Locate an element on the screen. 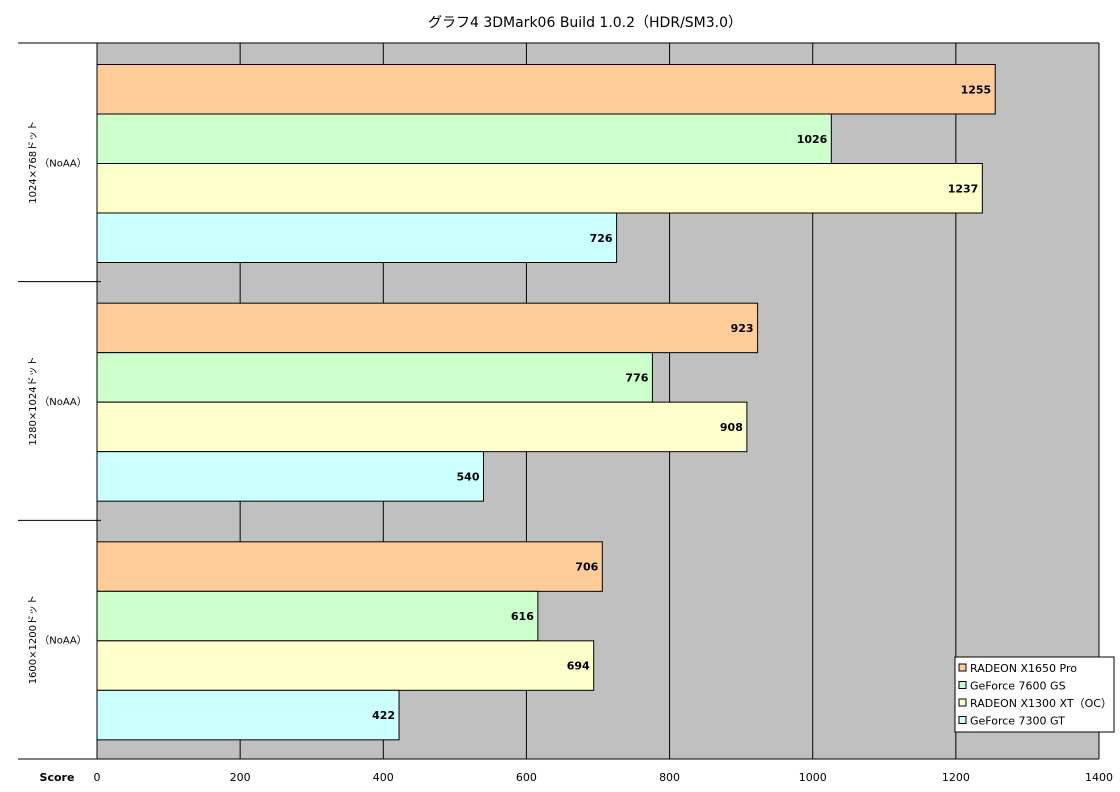 The height and width of the screenshot is (792, 1120). legend-label: GeForce 7600 GS is located at coordinates (1018, 686).